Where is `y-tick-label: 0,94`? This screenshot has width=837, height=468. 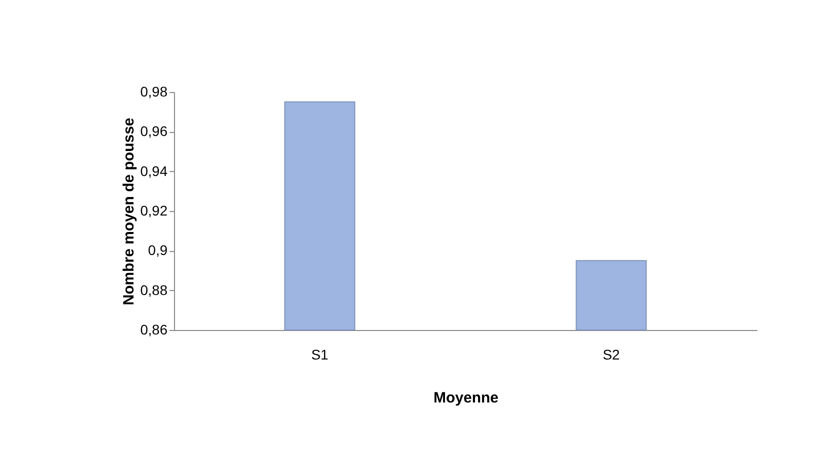
y-tick-label: 0,94 is located at coordinates (154, 170).